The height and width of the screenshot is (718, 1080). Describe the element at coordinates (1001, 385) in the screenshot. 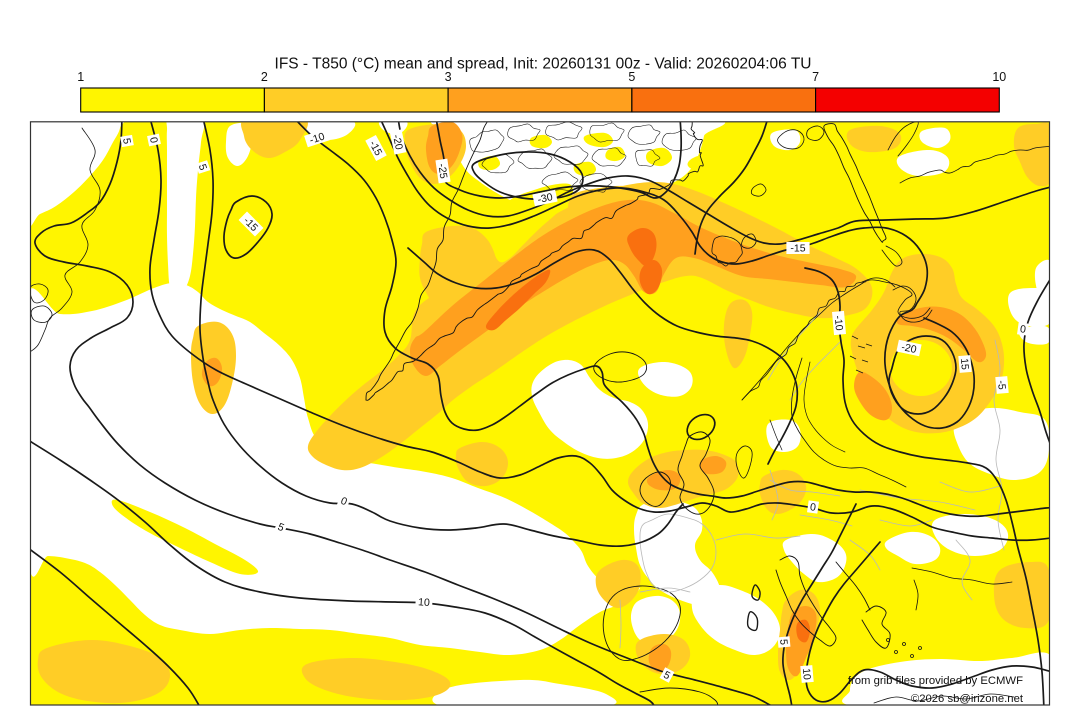

I see `svg-text: -5` at that location.